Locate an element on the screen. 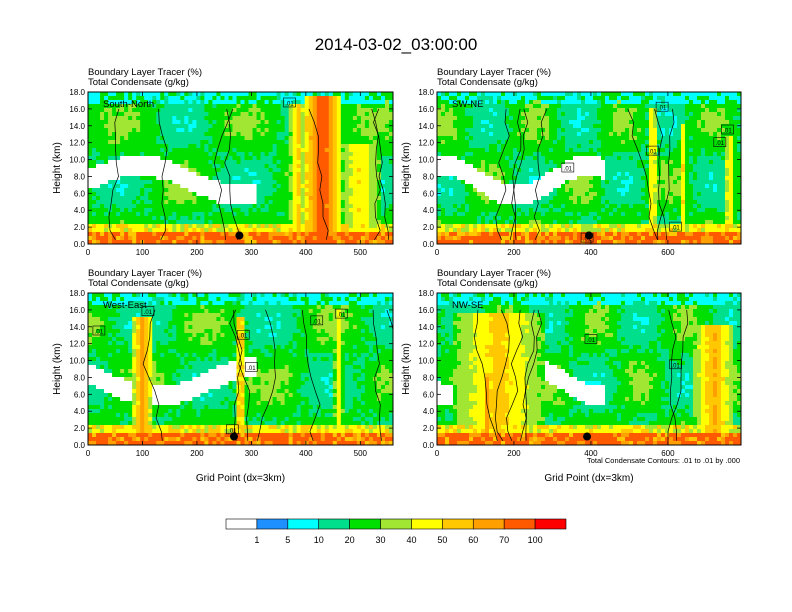  colorbar-label: 60 is located at coordinates (473, 540).